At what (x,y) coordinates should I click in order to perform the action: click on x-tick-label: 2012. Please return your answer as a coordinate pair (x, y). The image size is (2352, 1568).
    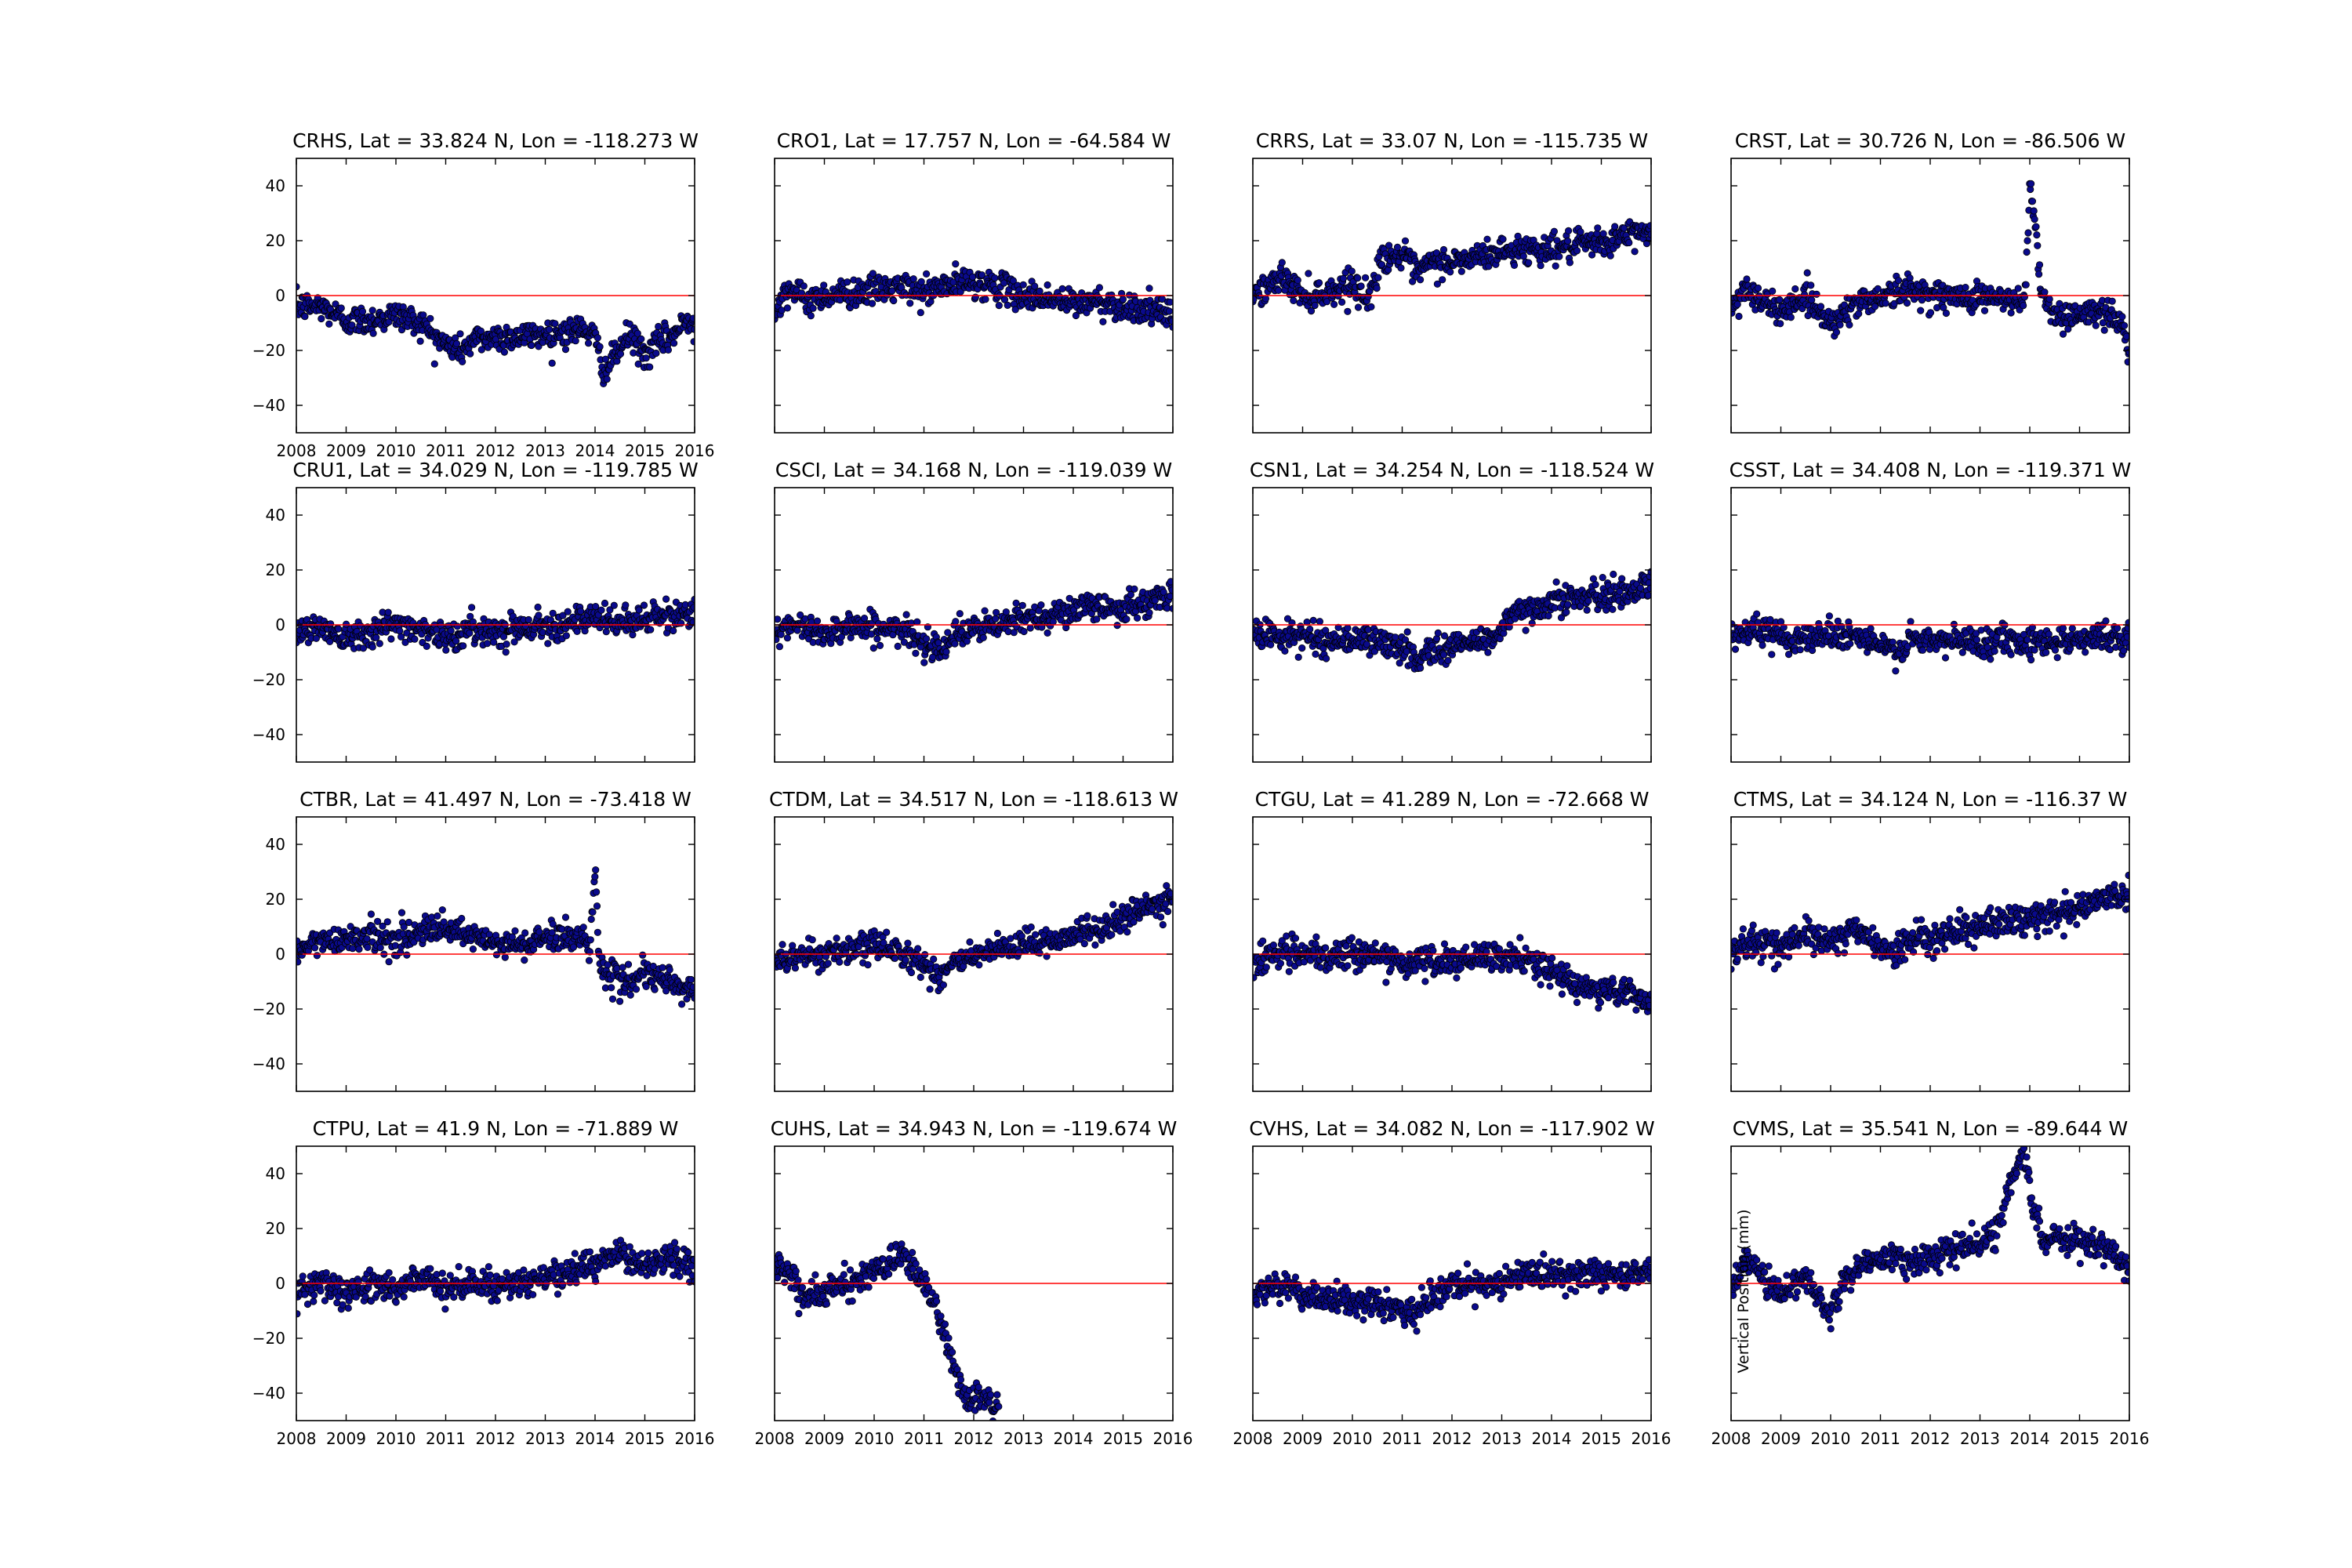
    Looking at the image, I should click on (496, 451).